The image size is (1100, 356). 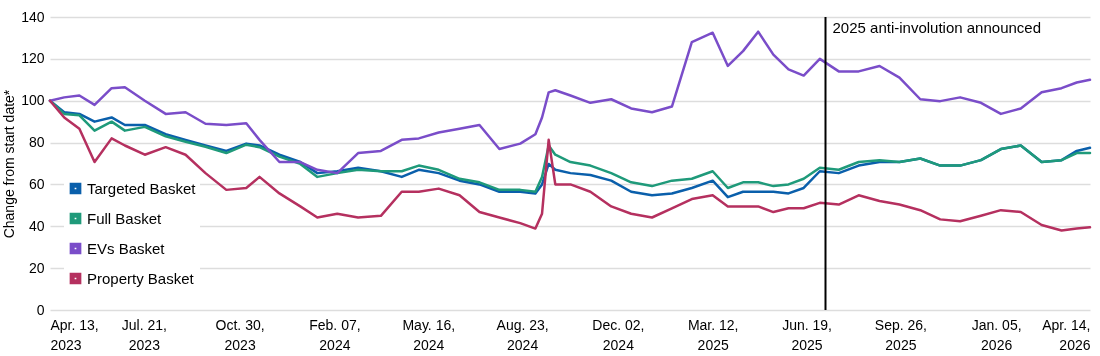 I want to click on legend-label: Full Basket, so click(x=125, y=218).